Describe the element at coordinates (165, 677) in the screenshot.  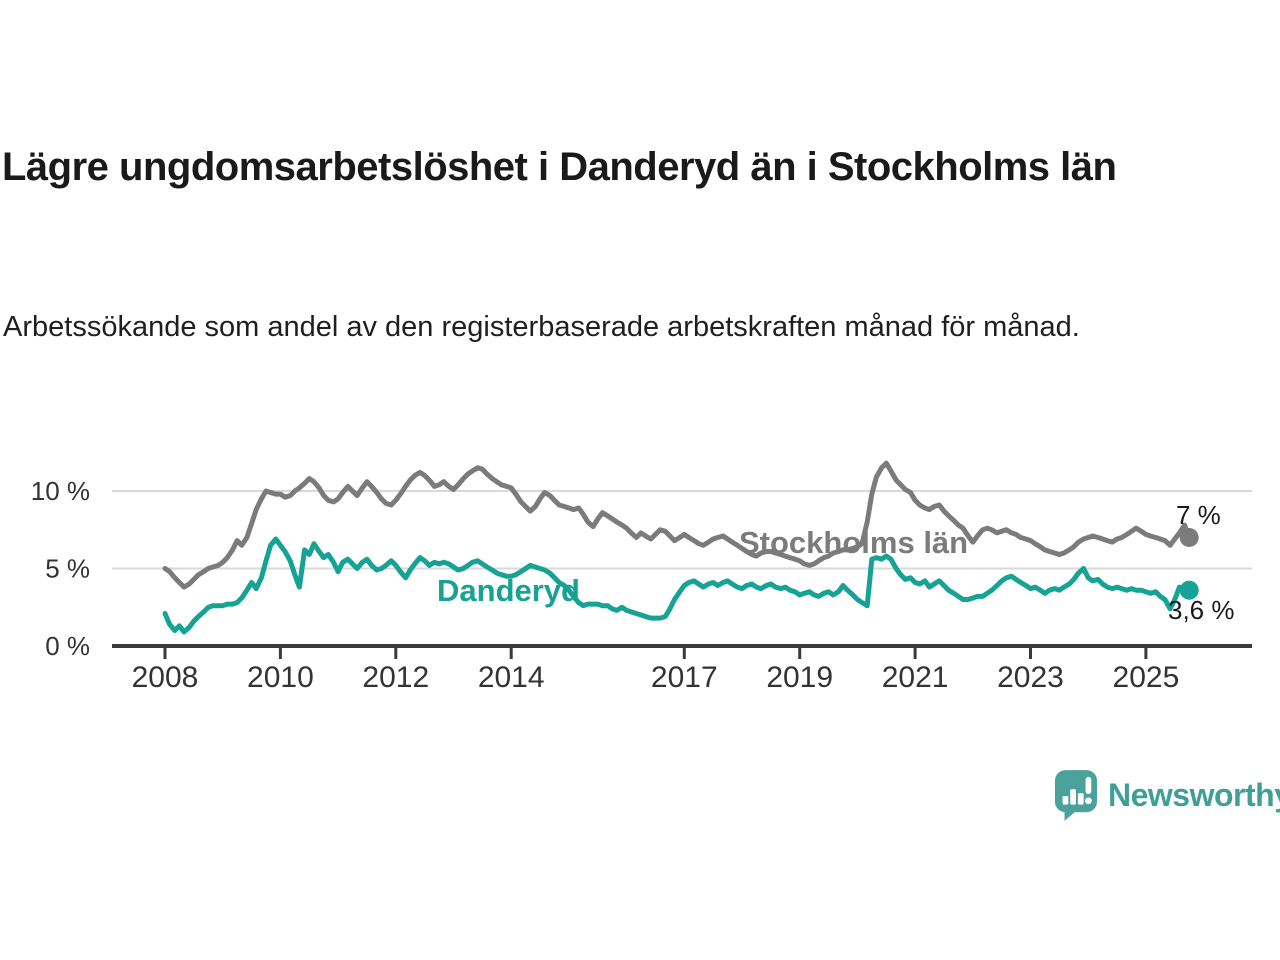
I see `x-tick-label: 2008` at that location.